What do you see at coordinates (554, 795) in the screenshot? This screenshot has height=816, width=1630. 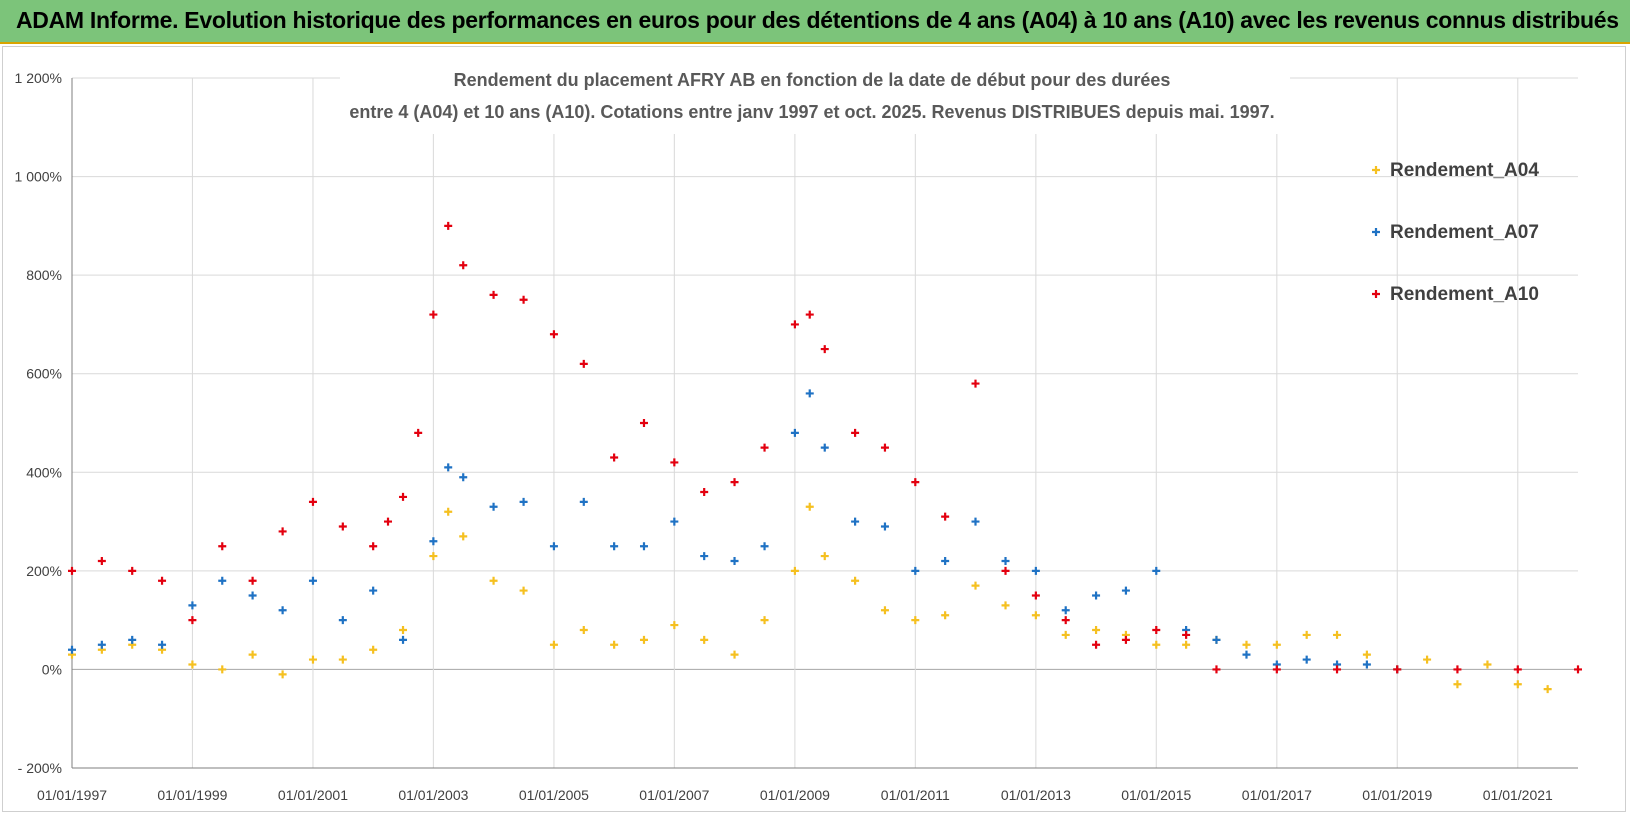 I see `x-tick-label: 01/01/2005` at bounding box center [554, 795].